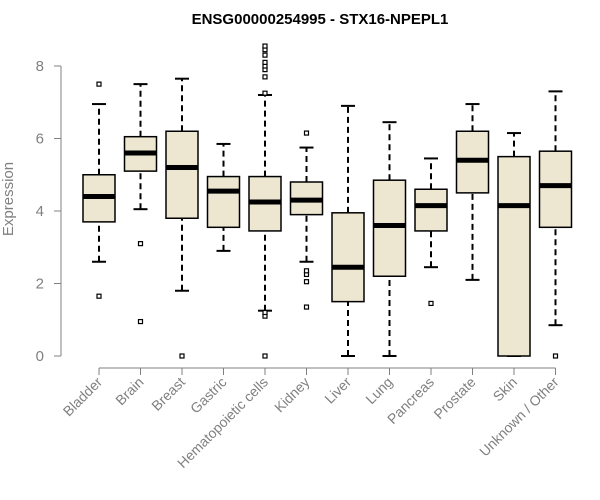  I want to click on x-tick-label: Liver, so click(337, 390).